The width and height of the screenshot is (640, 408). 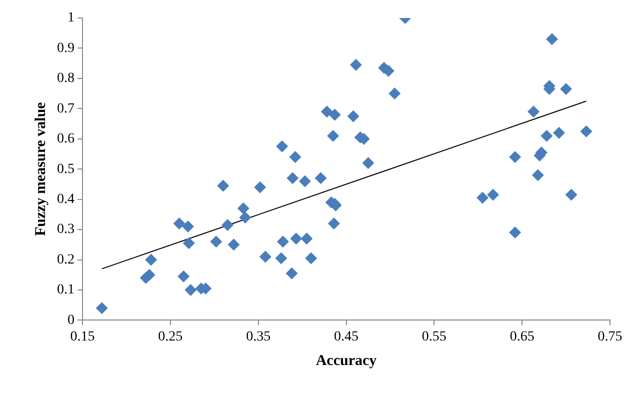 I want to click on y-axis-title: Fuzzy measure value, so click(x=40, y=169).